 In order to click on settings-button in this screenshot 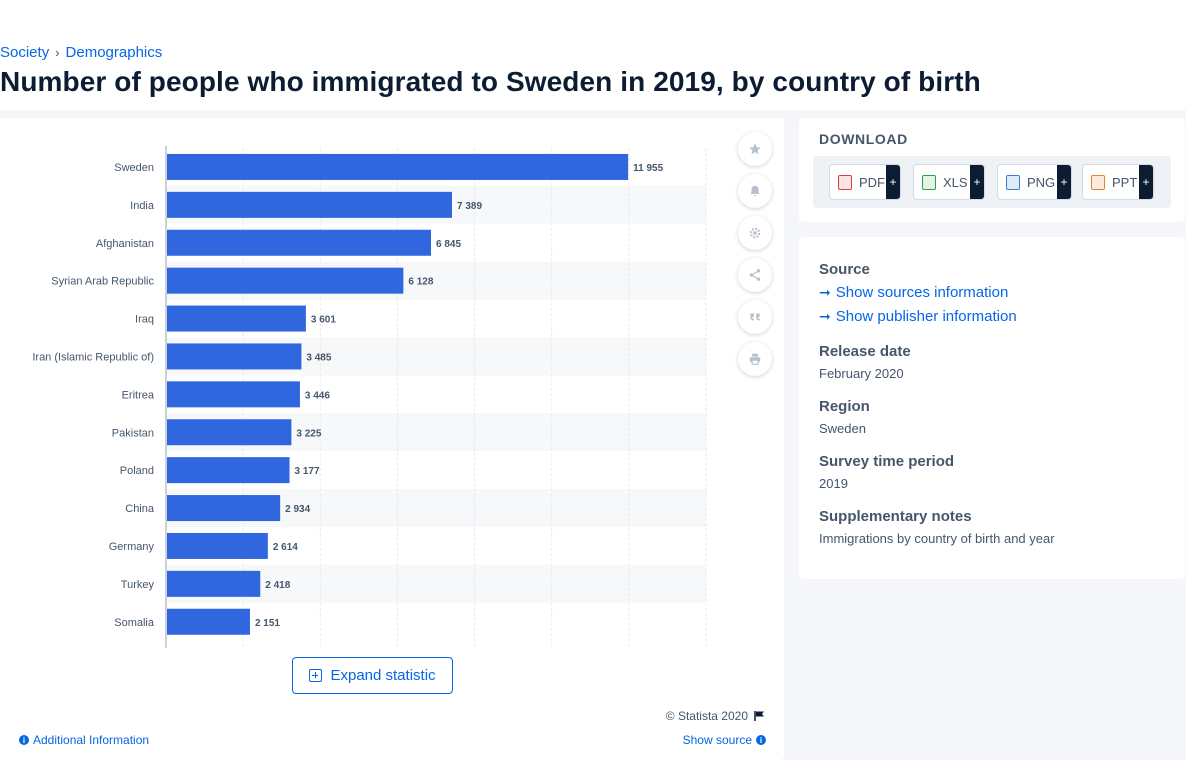, I will do `click(755, 233)`.